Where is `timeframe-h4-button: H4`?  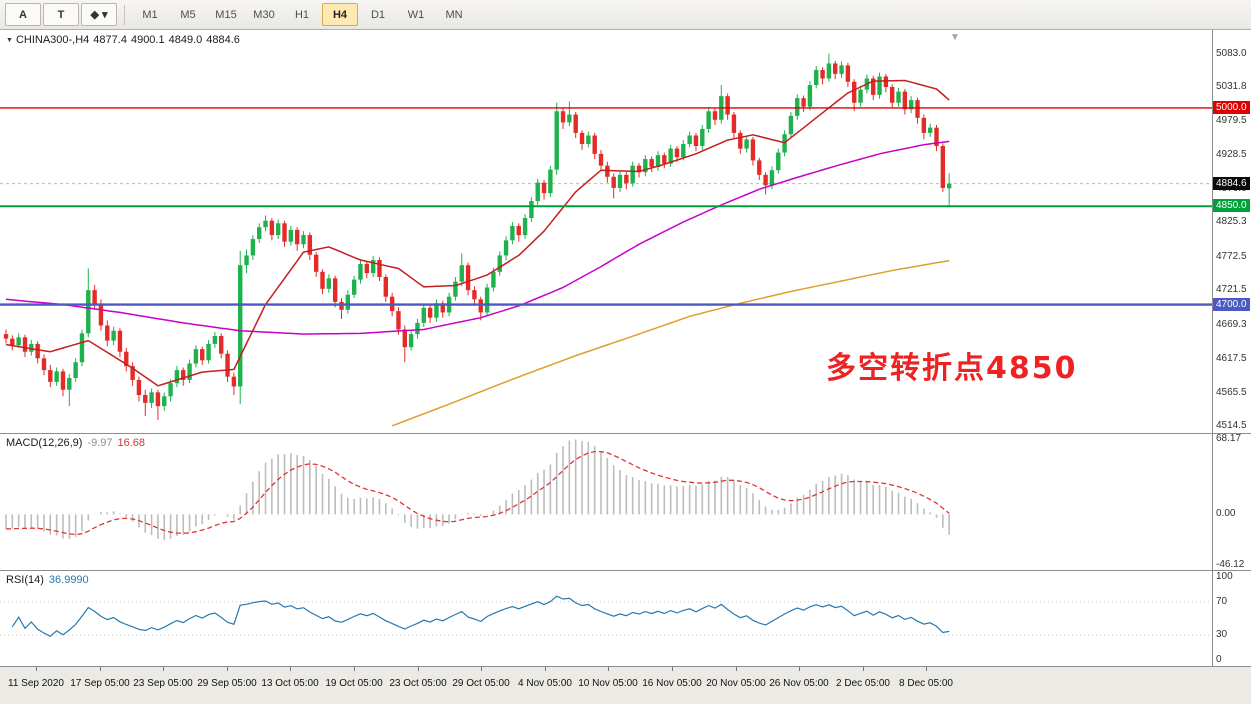 timeframe-h4-button: H4 is located at coordinates (340, 14).